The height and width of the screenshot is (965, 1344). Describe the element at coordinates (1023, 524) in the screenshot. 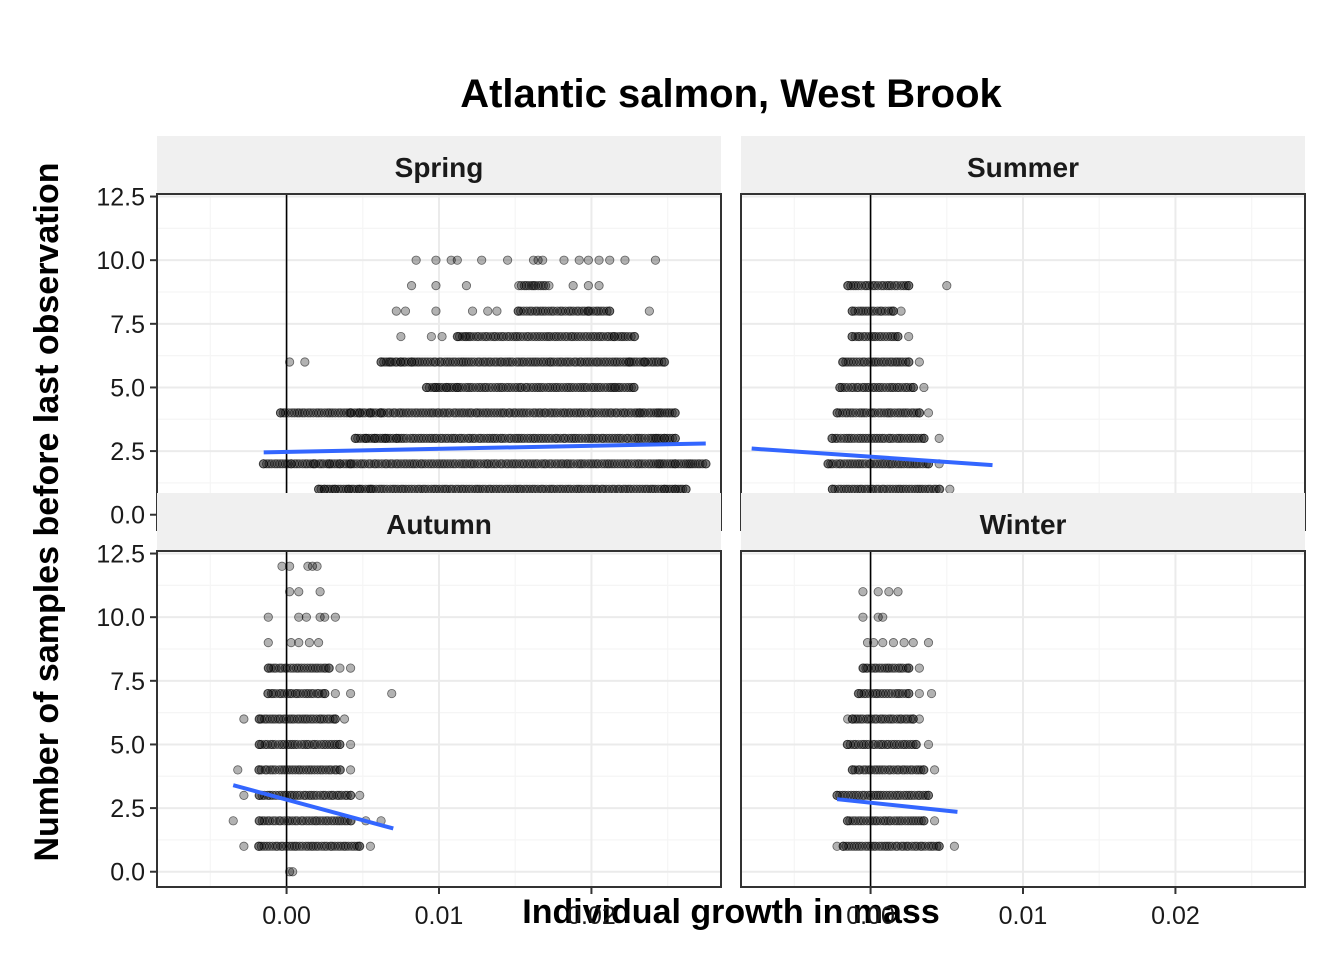

I see `facet-label-winter: Winter` at that location.